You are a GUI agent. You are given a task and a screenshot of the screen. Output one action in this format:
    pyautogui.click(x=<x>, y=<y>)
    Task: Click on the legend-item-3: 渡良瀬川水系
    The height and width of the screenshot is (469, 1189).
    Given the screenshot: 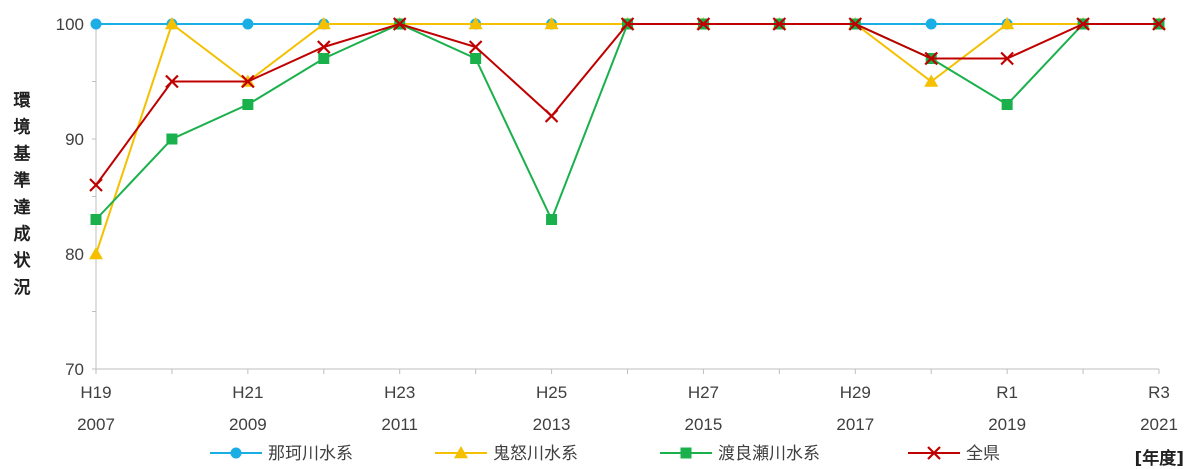 What is the action you would take?
    pyautogui.click(x=740, y=454)
    